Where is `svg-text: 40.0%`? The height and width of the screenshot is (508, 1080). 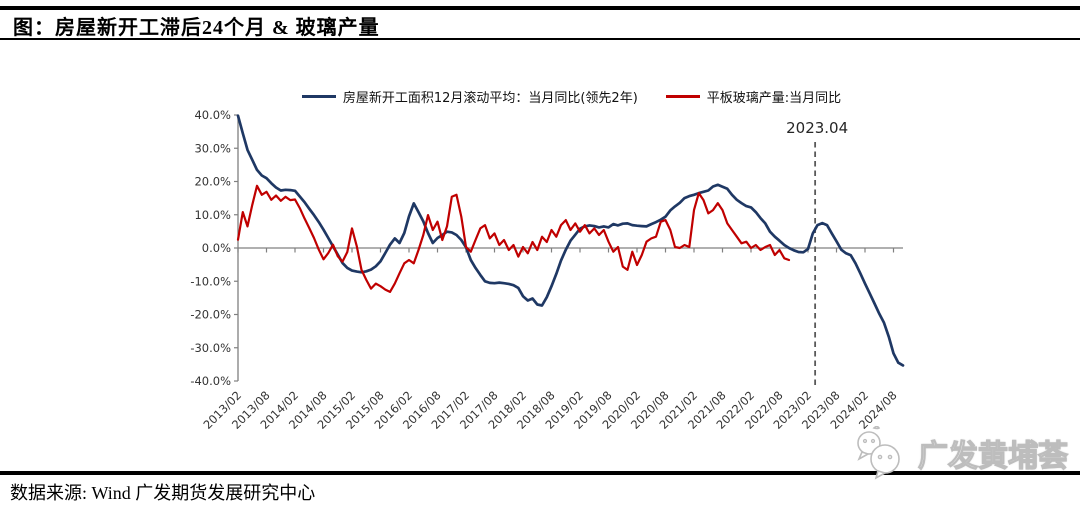 svg-text: 40.0% is located at coordinates (212, 115).